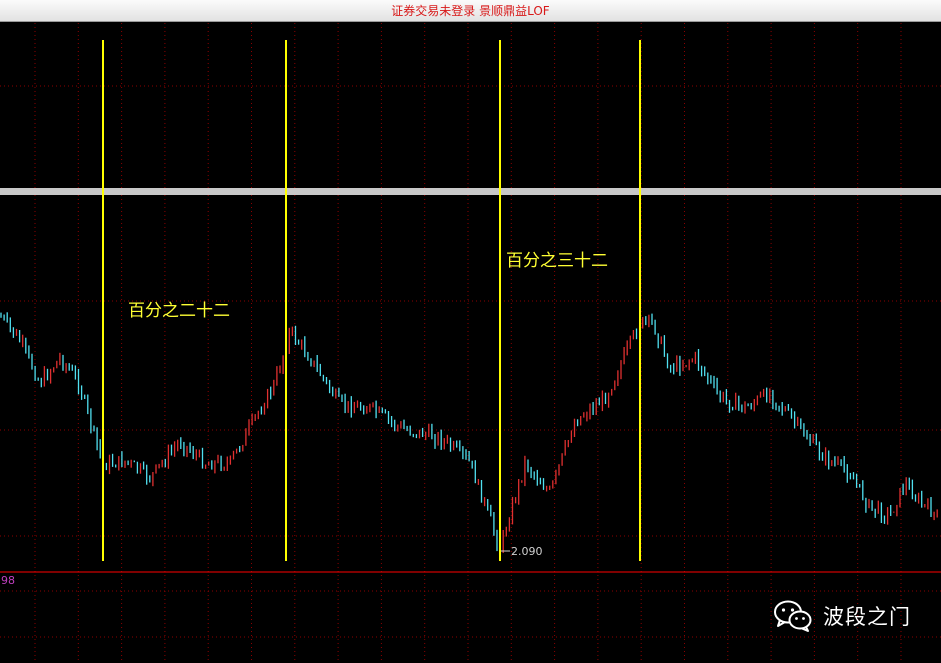 The width and height of the screenshot is (941, 663). Describe the element at coordinates (8, 580) in the screenshot. I see `indicator-value: 98` at that location.